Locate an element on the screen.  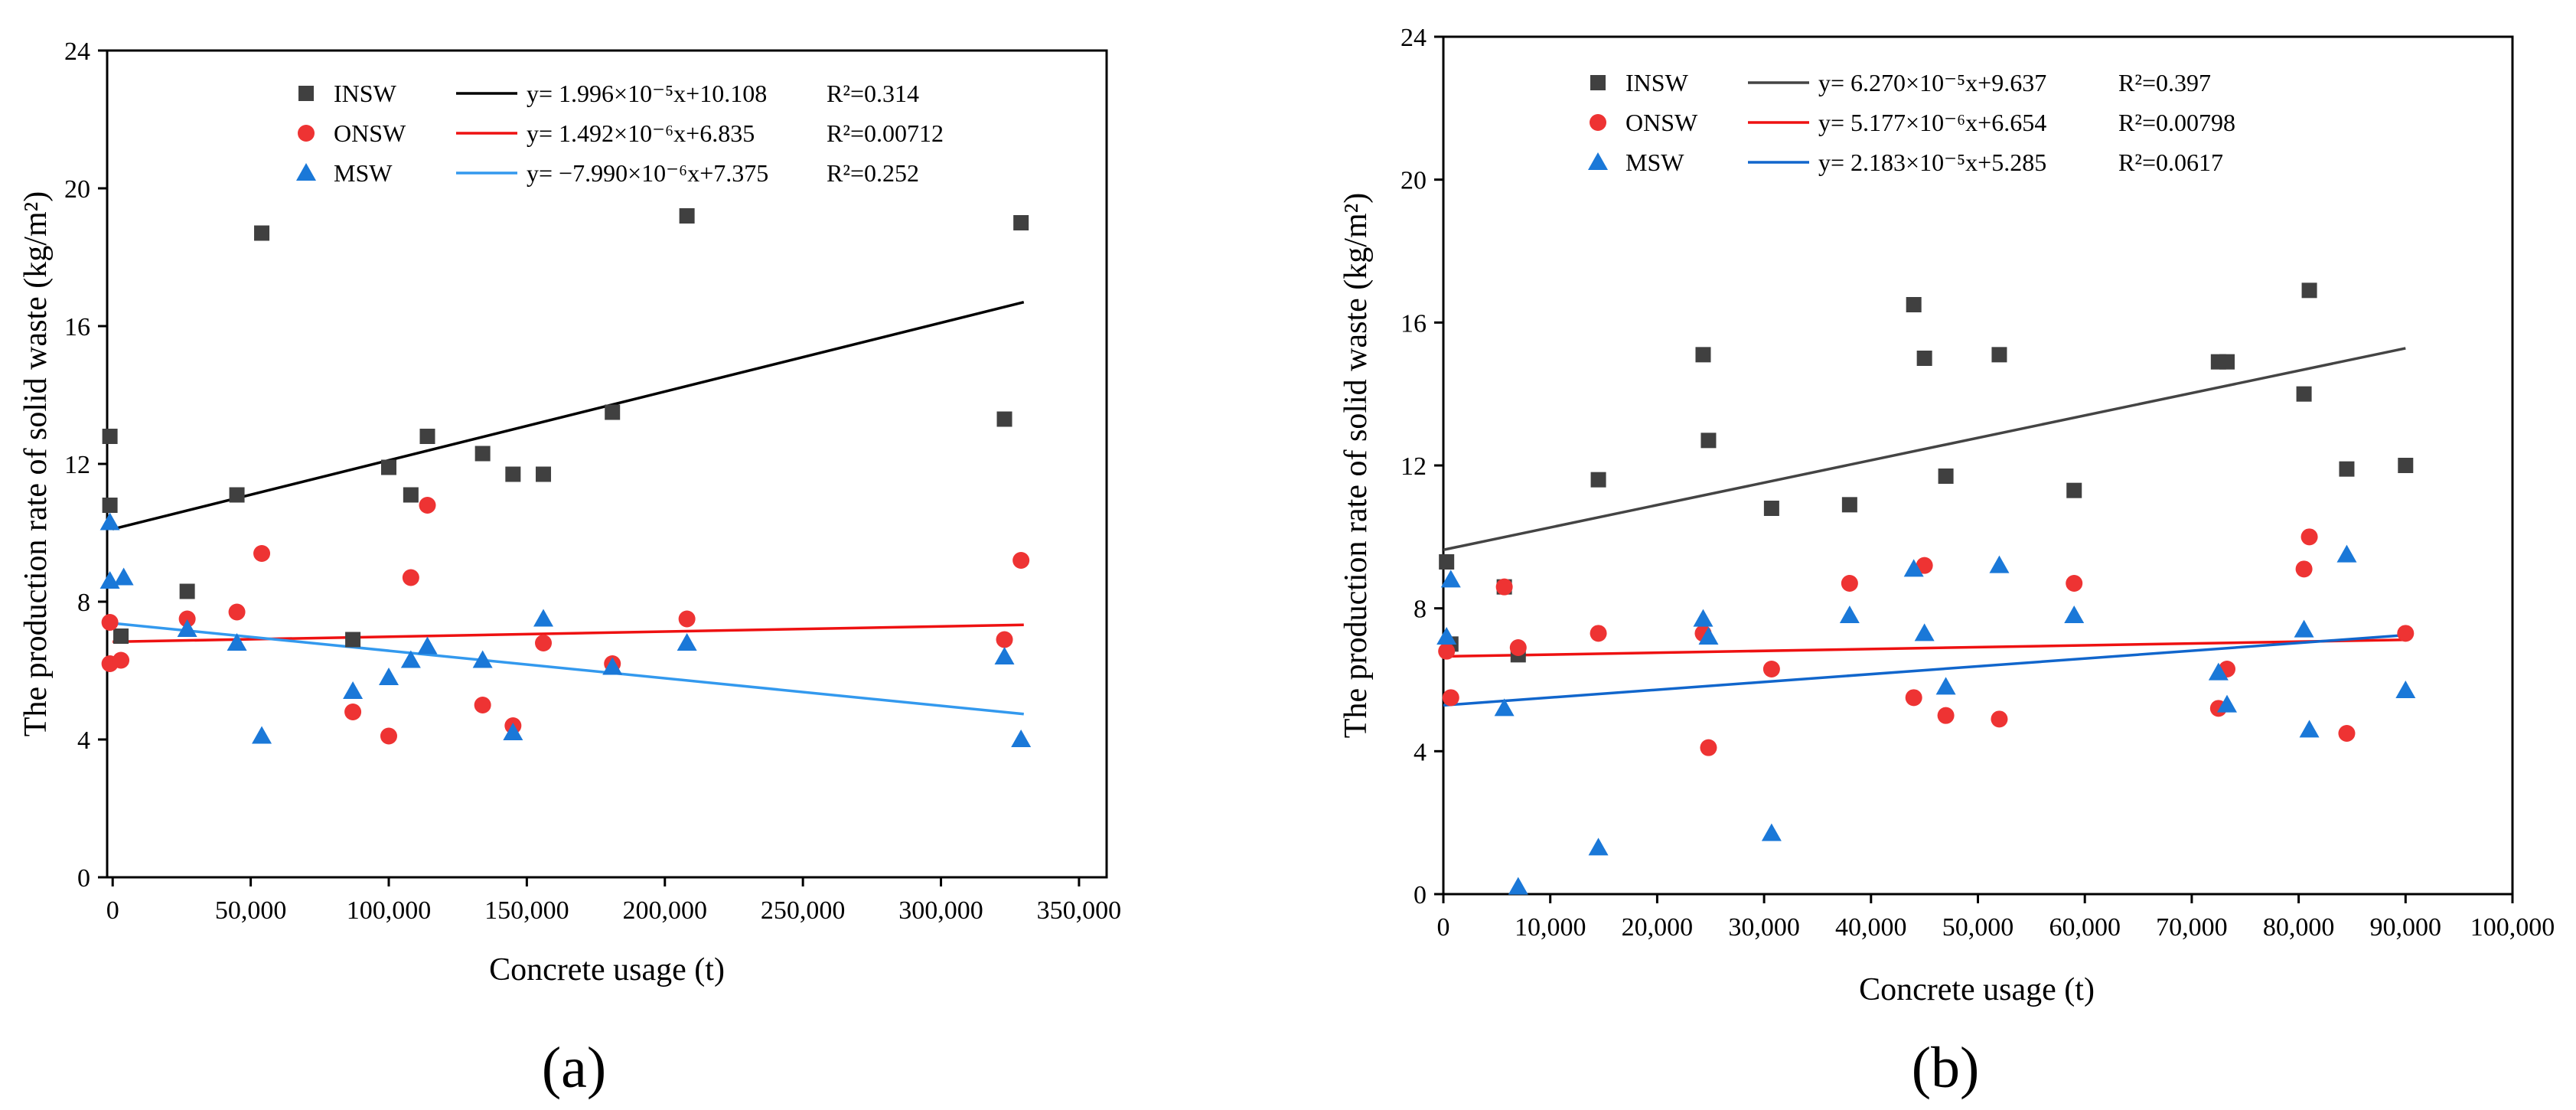
legend-equation-b-insw: y= 6.270×10⁻⁵x+9.637 is located at coordinates (1932, 82).